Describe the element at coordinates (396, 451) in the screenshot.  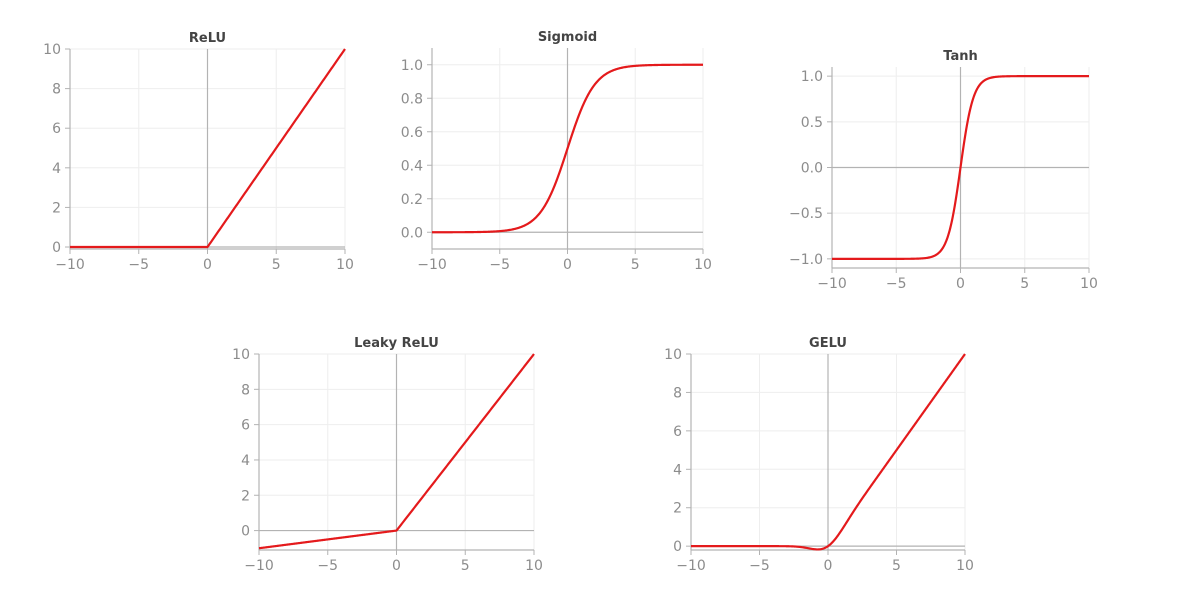
I see `series-line-leaky-relu` at that location.